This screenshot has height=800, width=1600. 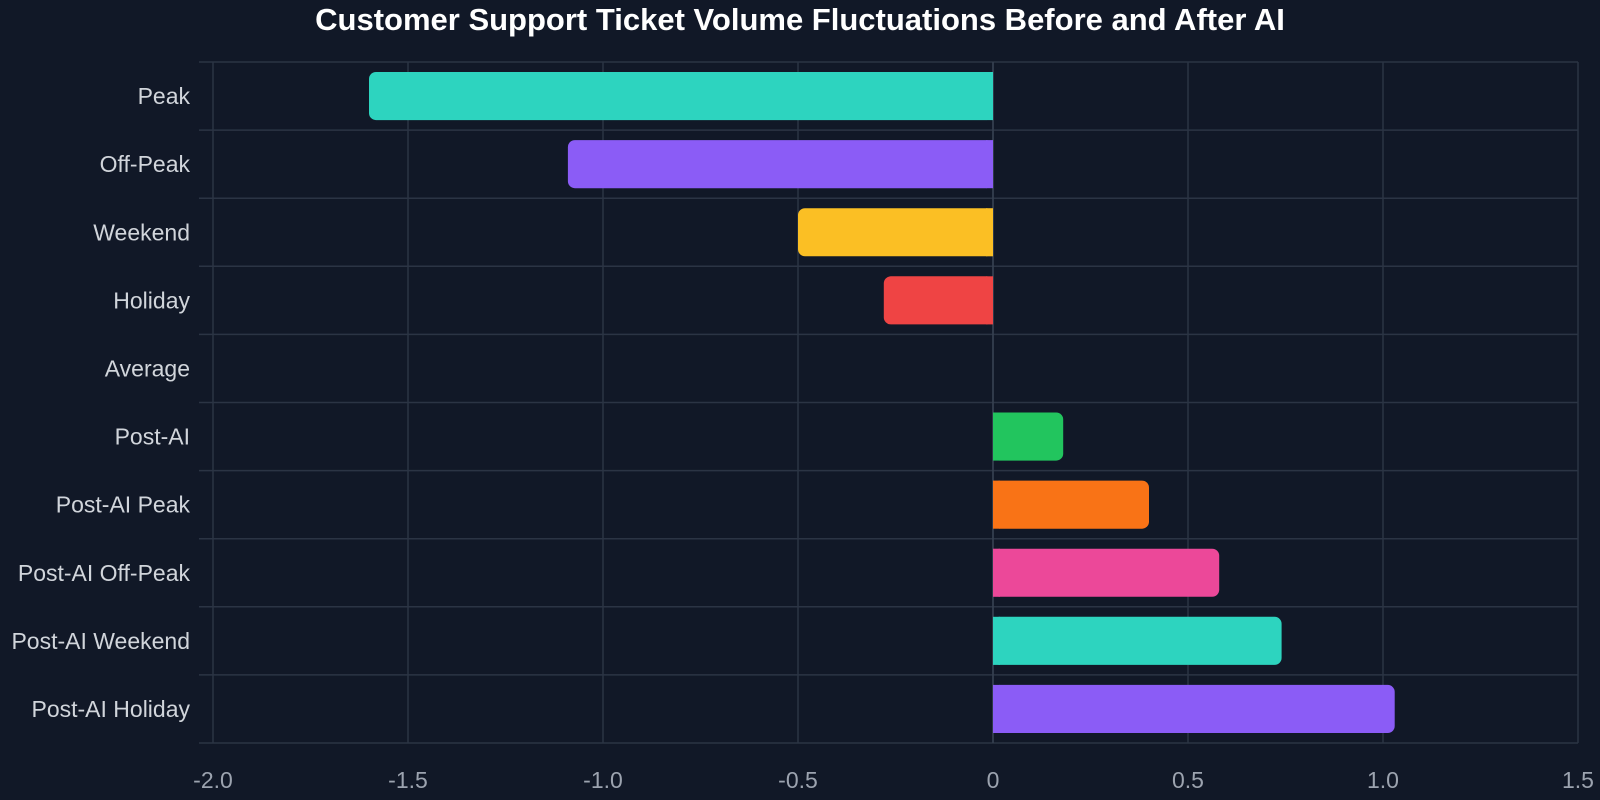 What do you see at coordinates (603, 780) in the screenshot?
I see `x-tick-label: -1.0` at bounding box center [603, 780].